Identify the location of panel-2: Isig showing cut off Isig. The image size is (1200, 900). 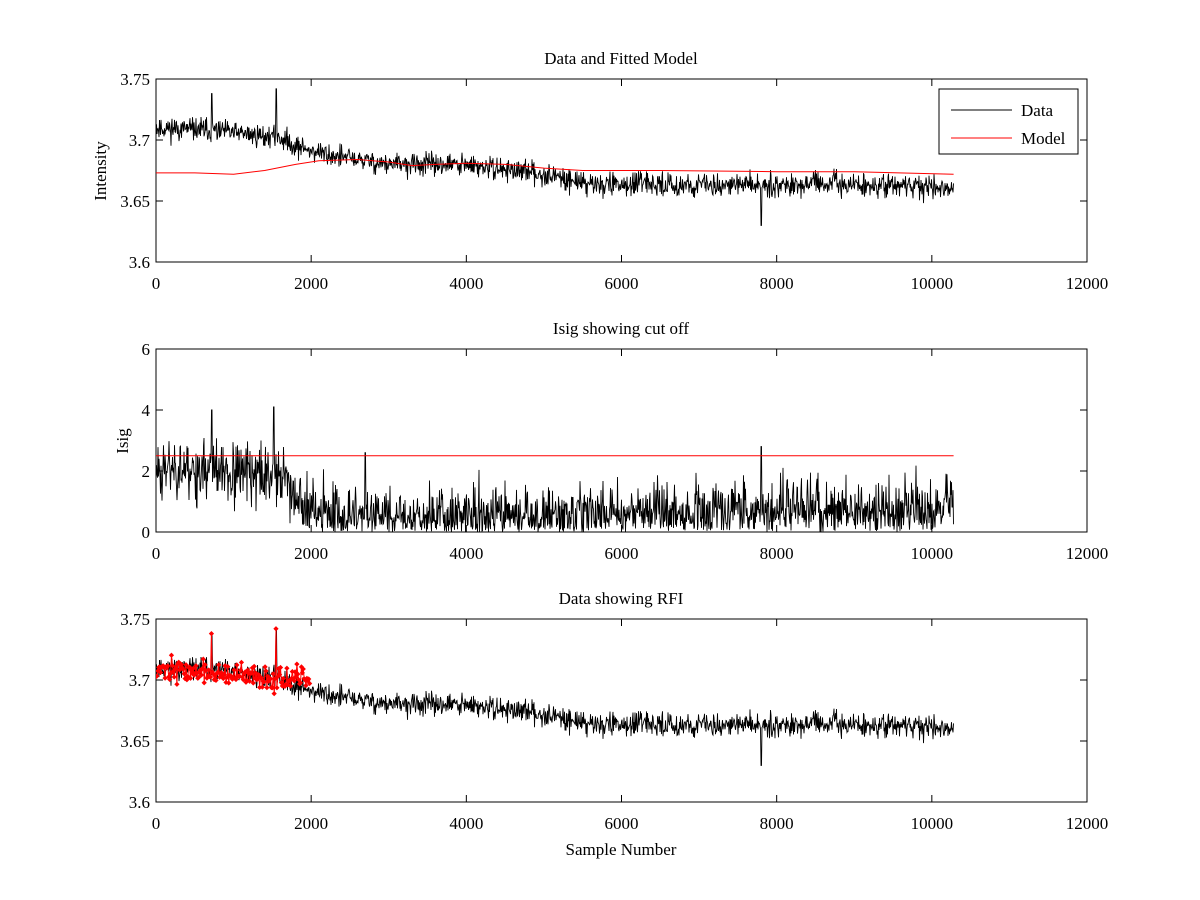
(401, 386).